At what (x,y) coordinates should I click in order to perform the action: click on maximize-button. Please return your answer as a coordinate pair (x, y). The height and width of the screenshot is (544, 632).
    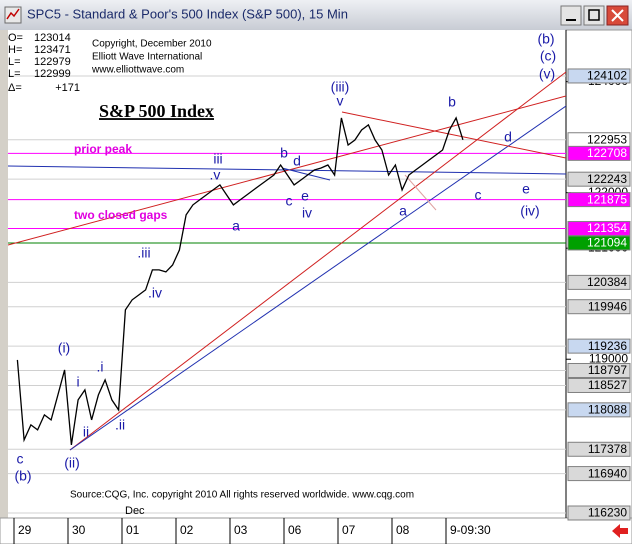
    Looking at the image, I should click on (594, 15).